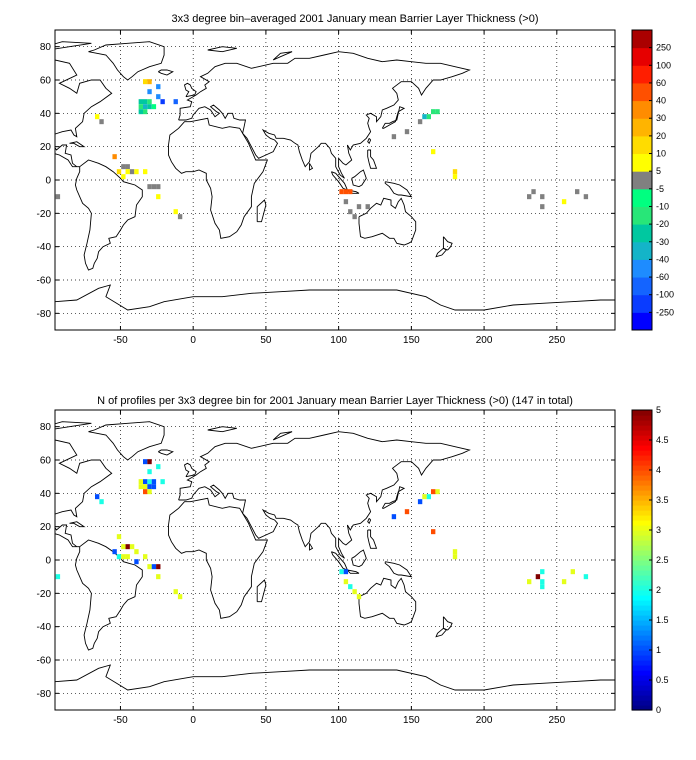 This screenshot has height=760, width=696. I want to click on colorbar-label: -5, so click(660, 189).